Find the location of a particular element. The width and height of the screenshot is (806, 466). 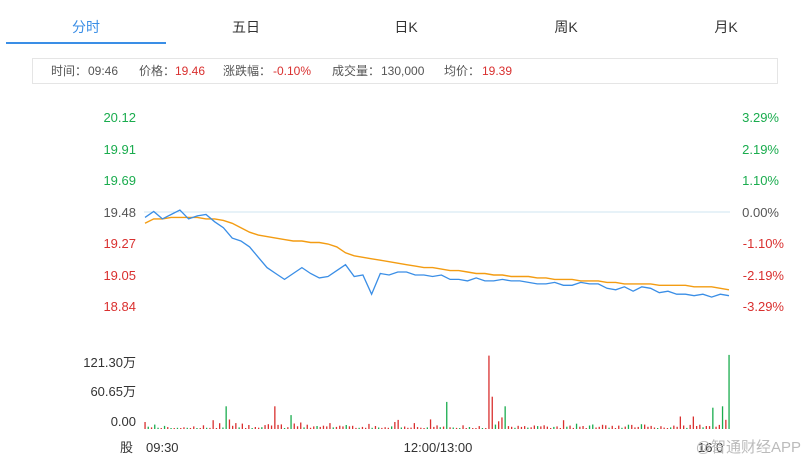

tab-weekly-k: 周K is located at coordinates (566, 27).